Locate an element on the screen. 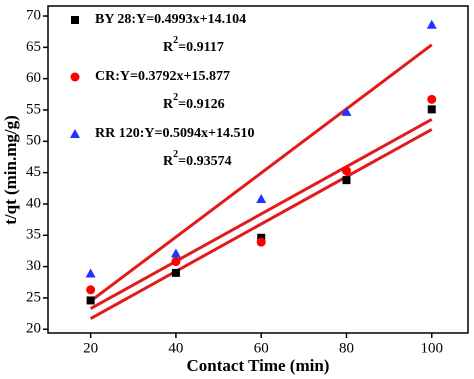  legend-label: RR 120:Y=0.5094x+14.510 is located at coordinates (174, 133).